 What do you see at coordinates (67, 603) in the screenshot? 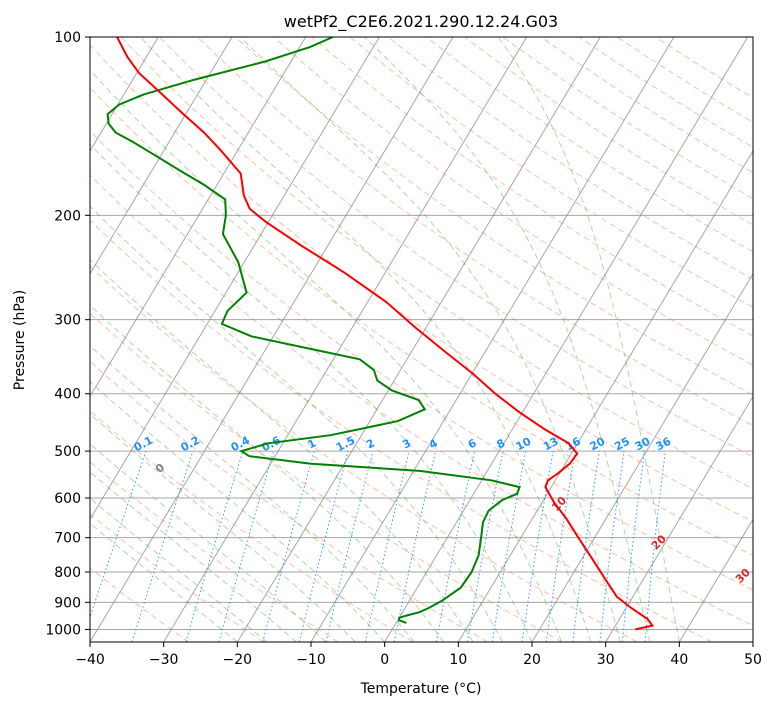
I see `y-tick-label: 900` at bounding box center [67, 603].